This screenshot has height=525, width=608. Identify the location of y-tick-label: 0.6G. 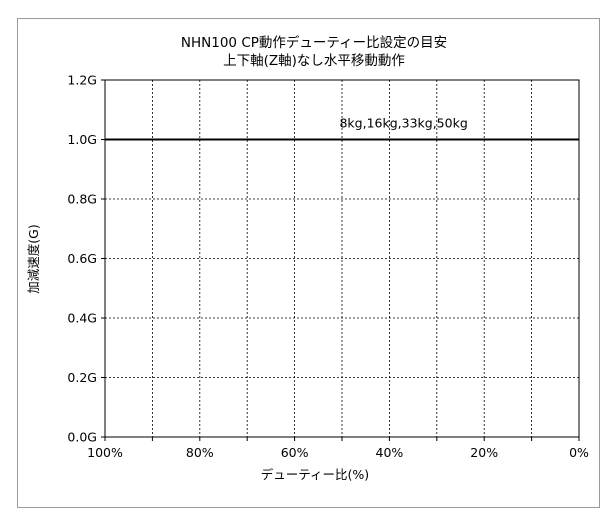
(82, 258).